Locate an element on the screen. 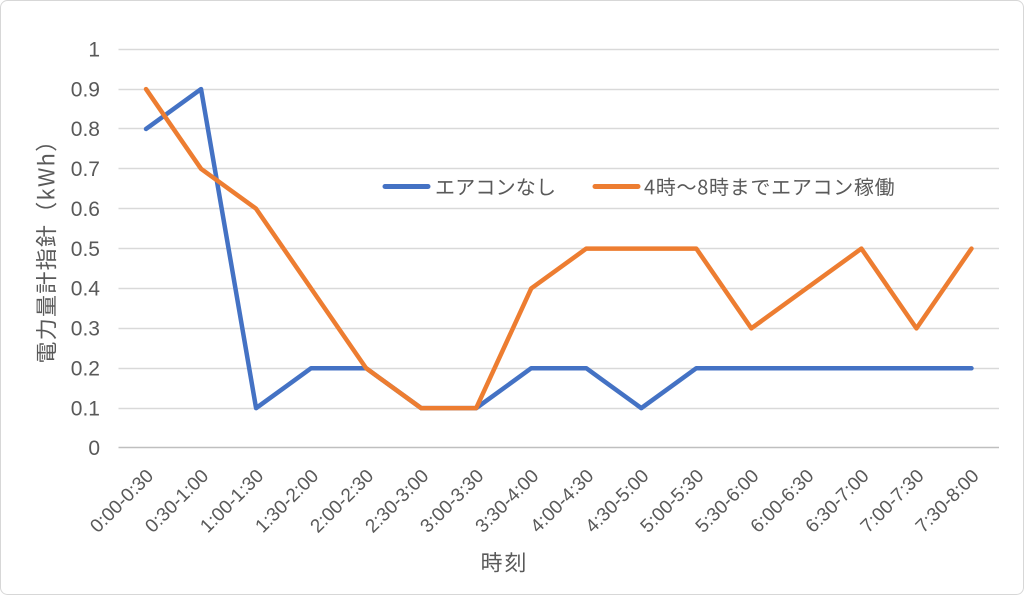  svg-text: 0.4 is located at coordinates (86, 289).